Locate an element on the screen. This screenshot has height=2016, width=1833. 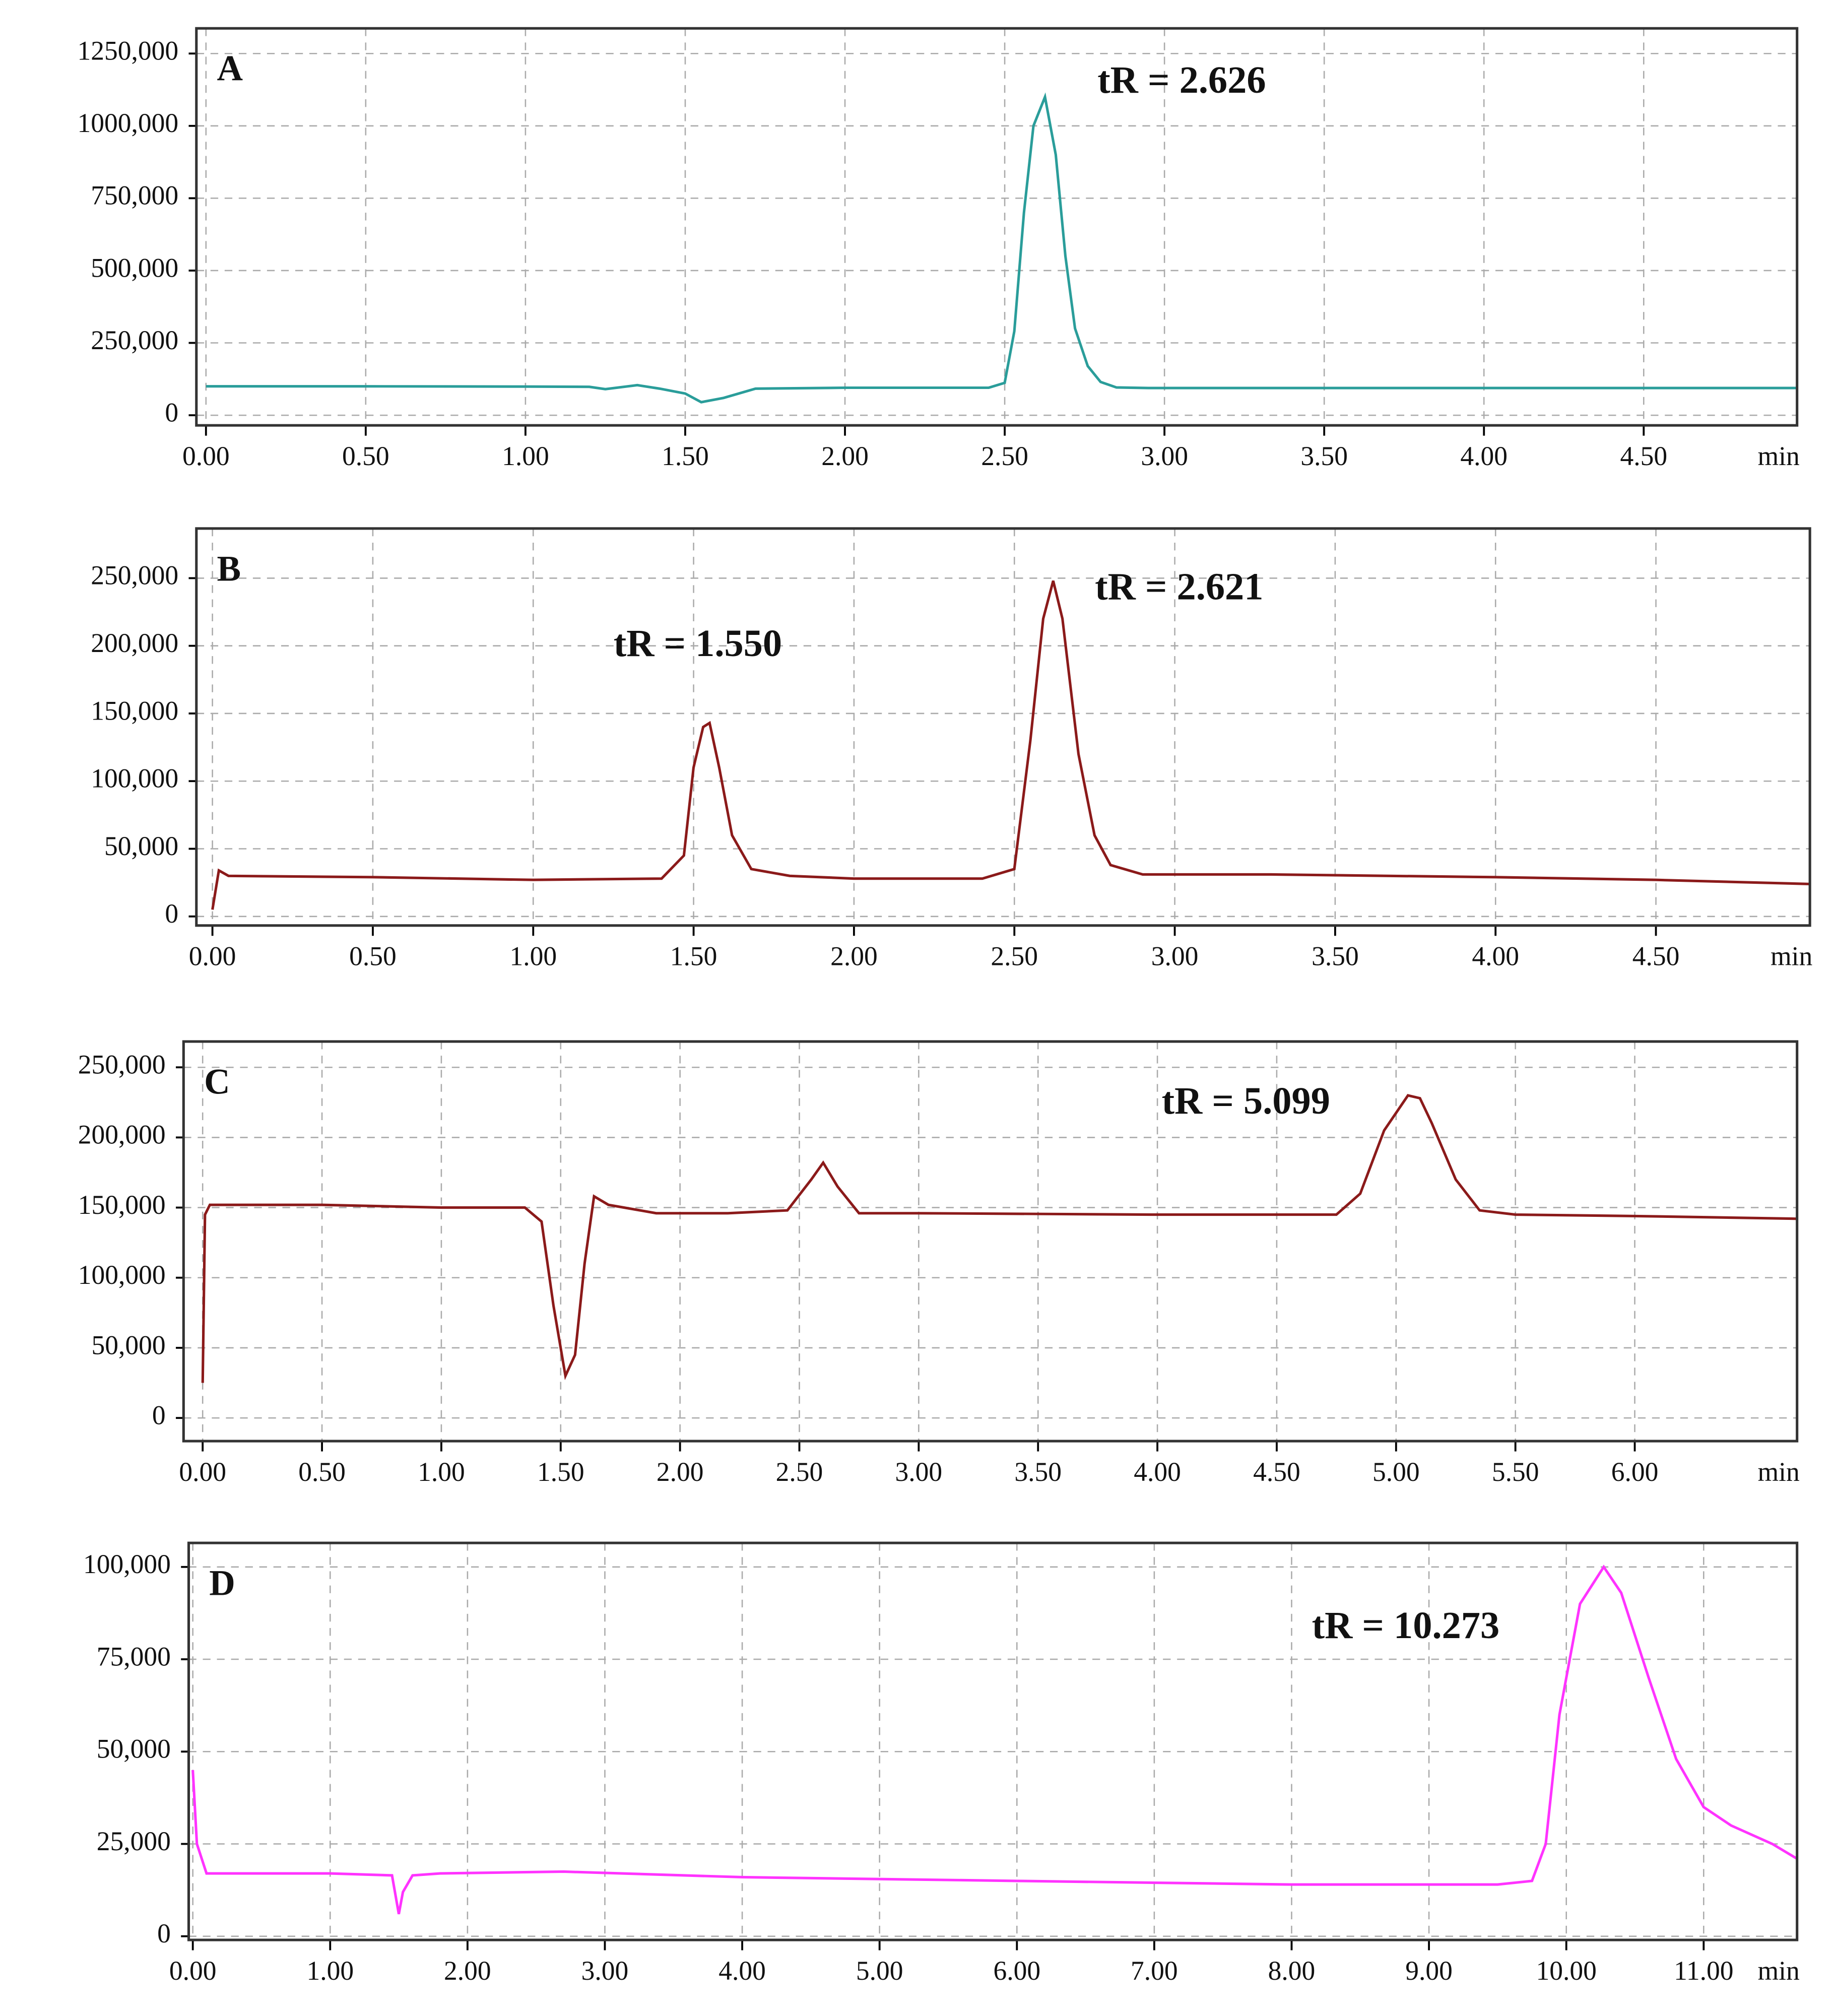
x-tick-label: 9.00 is located at coordinates (1429, 1971).